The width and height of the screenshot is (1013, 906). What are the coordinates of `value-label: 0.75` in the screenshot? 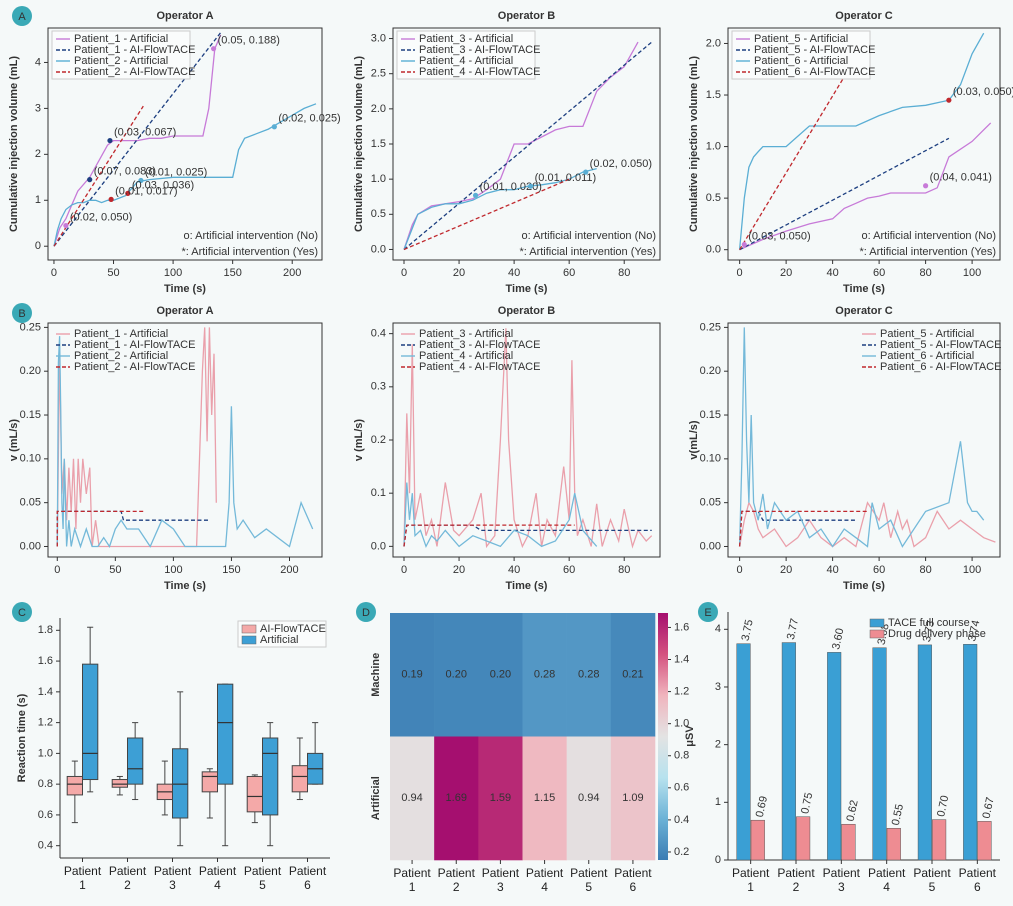 It's located at (807, 803).